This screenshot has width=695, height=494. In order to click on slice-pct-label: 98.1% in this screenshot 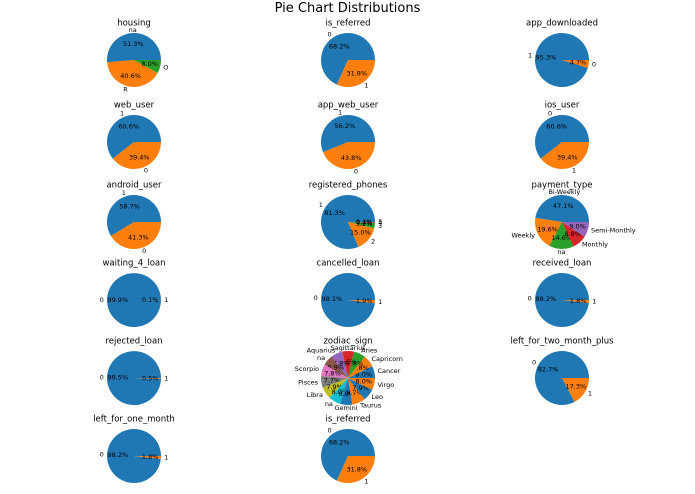, I will do `click(332, 299)`.